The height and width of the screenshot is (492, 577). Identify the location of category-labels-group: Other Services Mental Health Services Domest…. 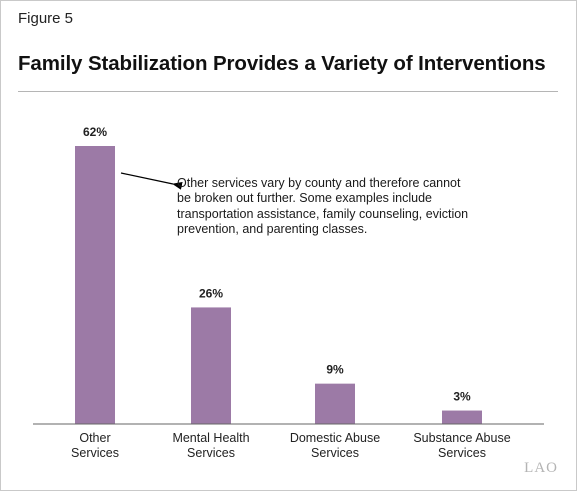
(291, 445).